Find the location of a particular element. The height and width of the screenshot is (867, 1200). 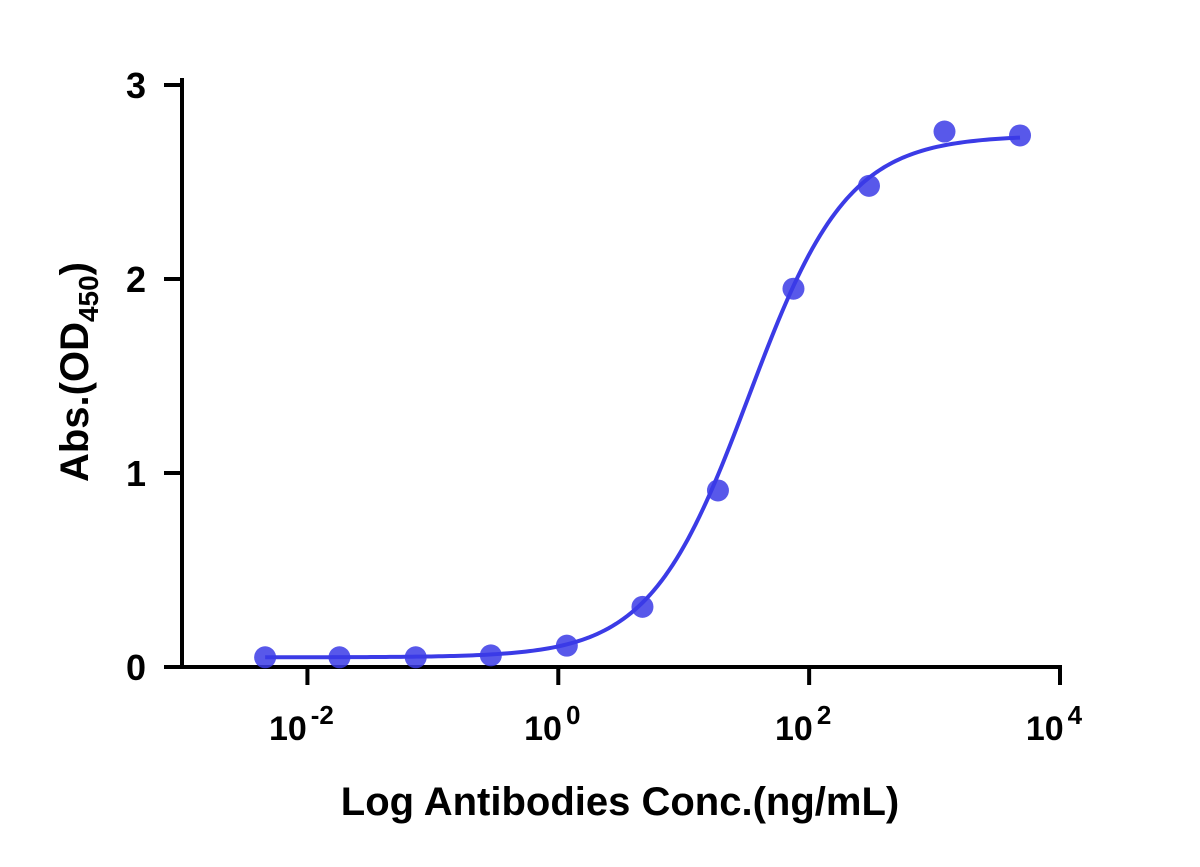

y-tick-label: 3 is located at coordinates (136, 85).